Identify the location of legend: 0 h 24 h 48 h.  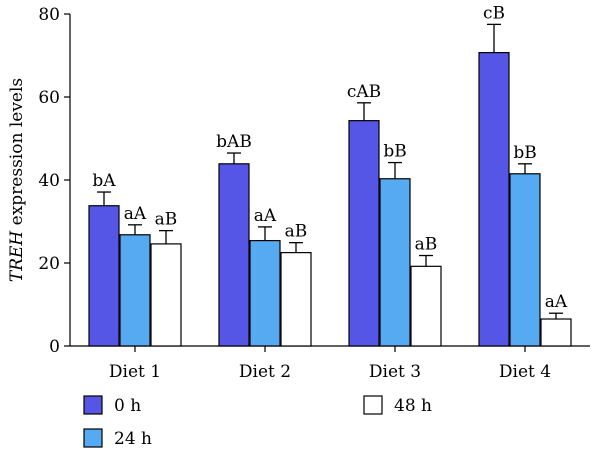
(257, 422).